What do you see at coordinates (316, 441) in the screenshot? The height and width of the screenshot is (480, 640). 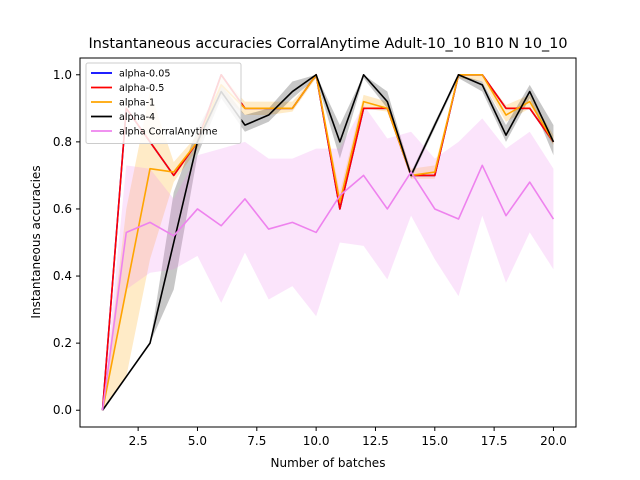 I see `x-tick-label: 10.0` at bounding box center [316, 441].